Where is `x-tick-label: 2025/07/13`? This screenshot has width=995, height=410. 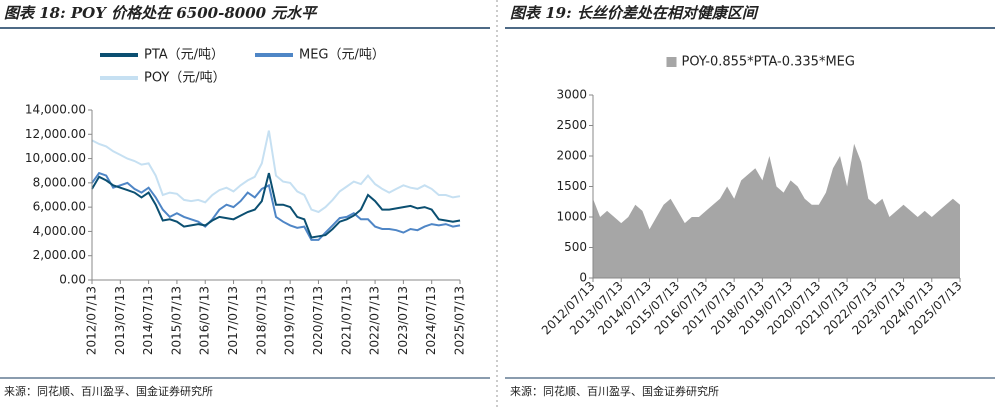 x-tick-label: 2025/07/13 is located at coordinates (460, 320).